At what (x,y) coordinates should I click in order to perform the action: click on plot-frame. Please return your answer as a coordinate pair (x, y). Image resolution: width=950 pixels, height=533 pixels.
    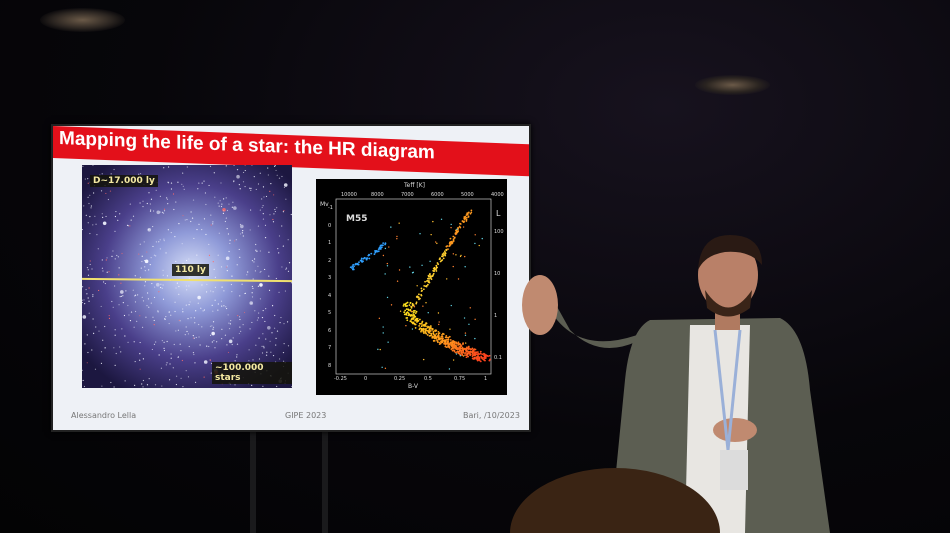
    Looking at the image, I should click on (413, 286).